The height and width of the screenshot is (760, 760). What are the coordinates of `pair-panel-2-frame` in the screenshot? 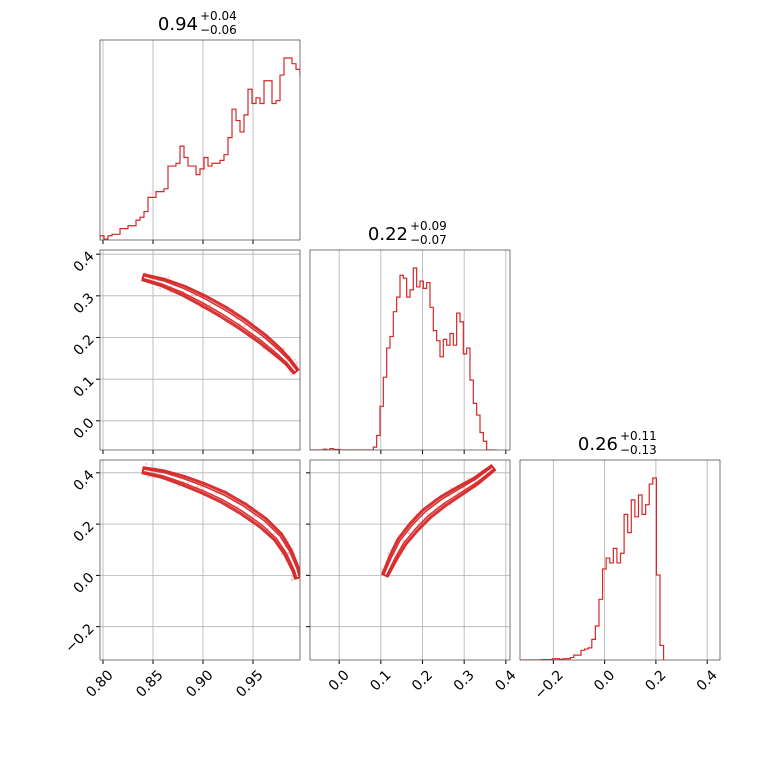 It's located at (410, 560).